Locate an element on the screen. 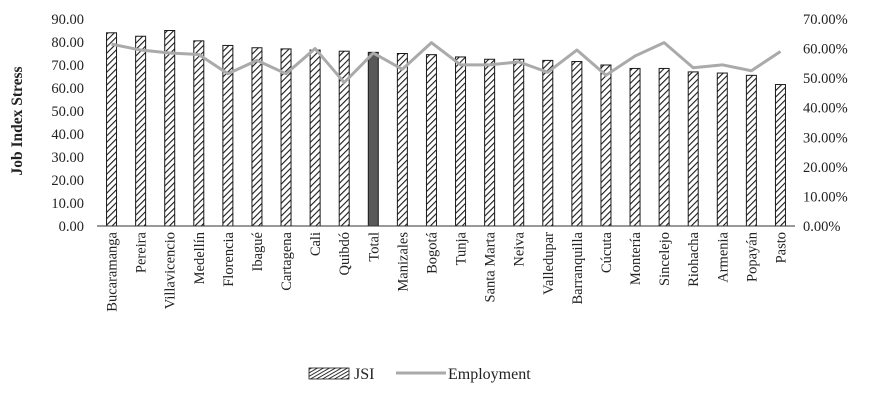 The image size is (875, 394). category-label: Tunja is located at coordinates (462, 248).